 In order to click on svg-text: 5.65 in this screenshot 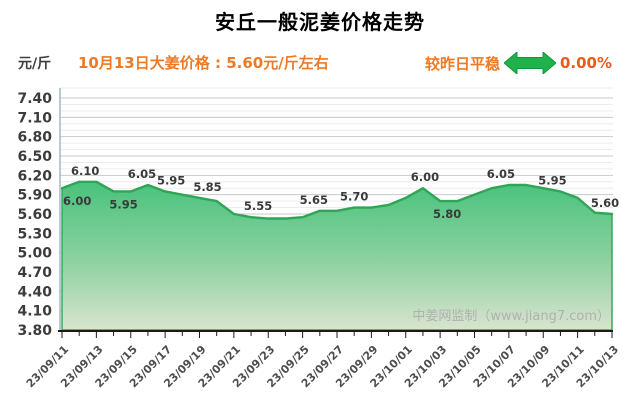, I will do `click(314, 200)`.